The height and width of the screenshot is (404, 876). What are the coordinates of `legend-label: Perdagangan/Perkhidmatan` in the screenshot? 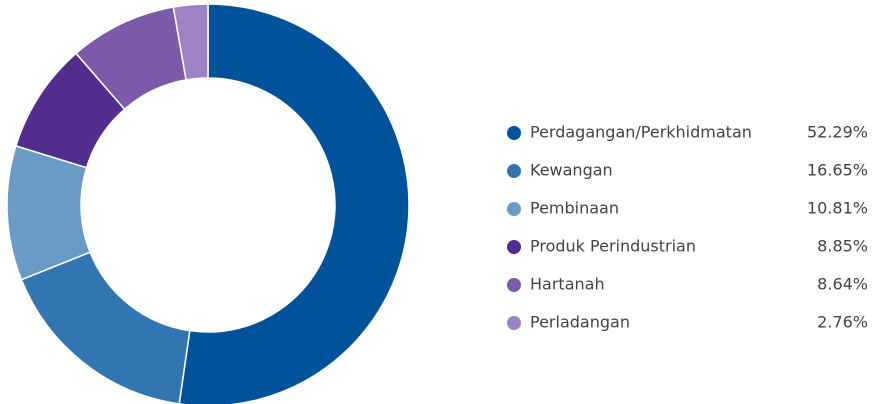 It's located at (641, 132).